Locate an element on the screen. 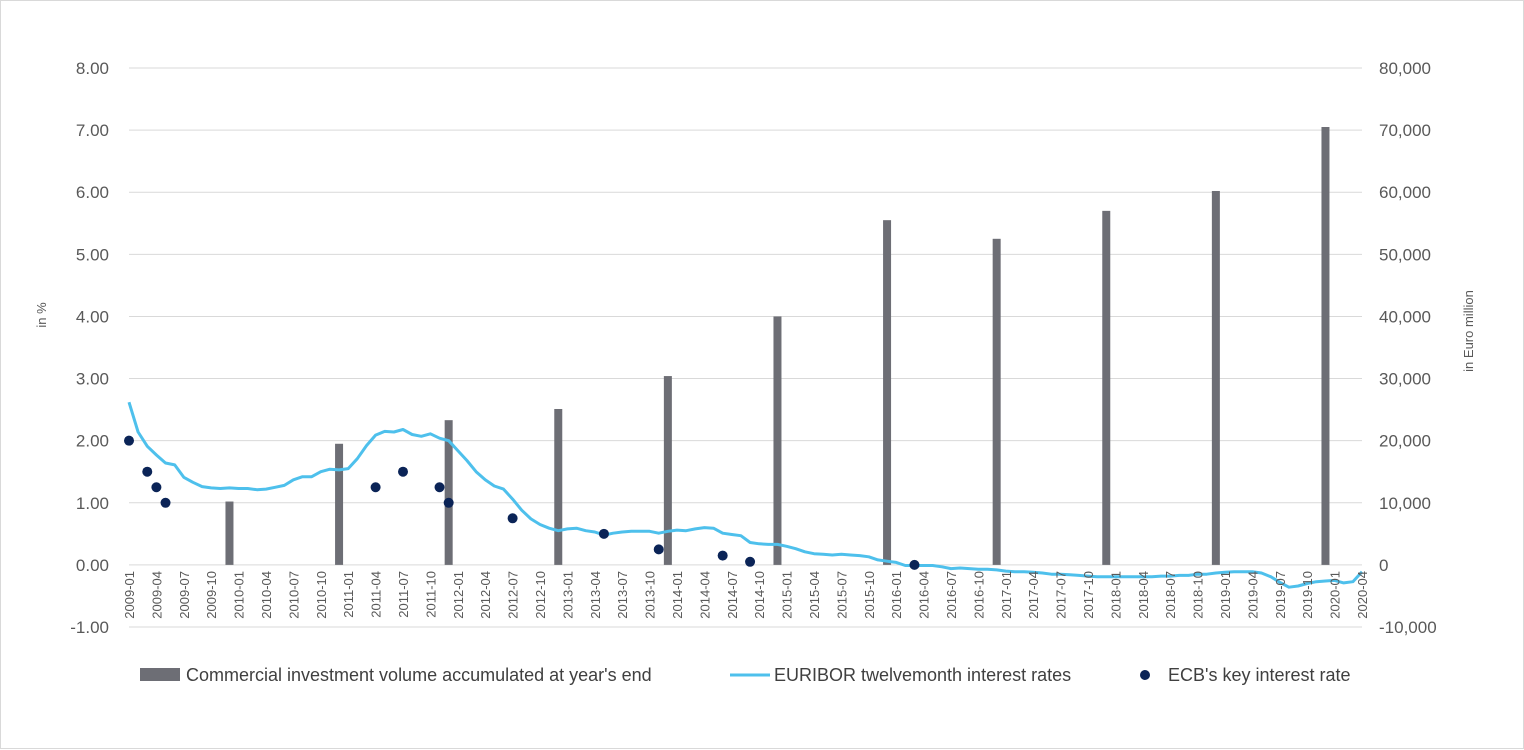 The image size is (1524, 750). ecb-dots is located at coordinates (522, 502).